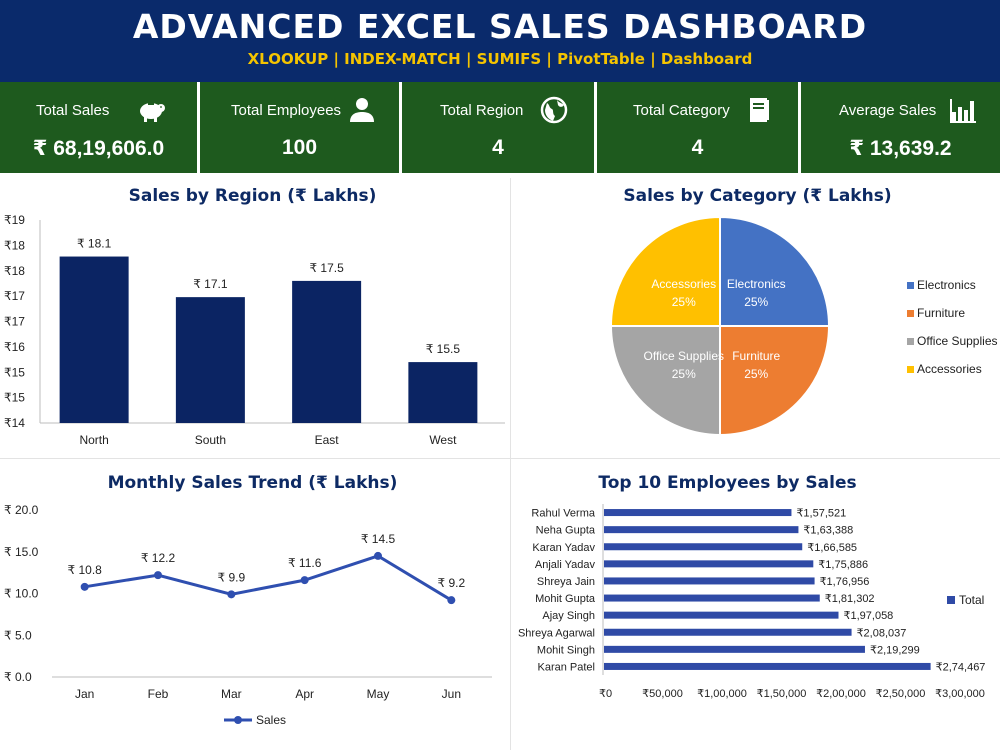  Describe the element at coordinates (378, 694) in the screenshot. I see `x-tick-label: May` at that location.